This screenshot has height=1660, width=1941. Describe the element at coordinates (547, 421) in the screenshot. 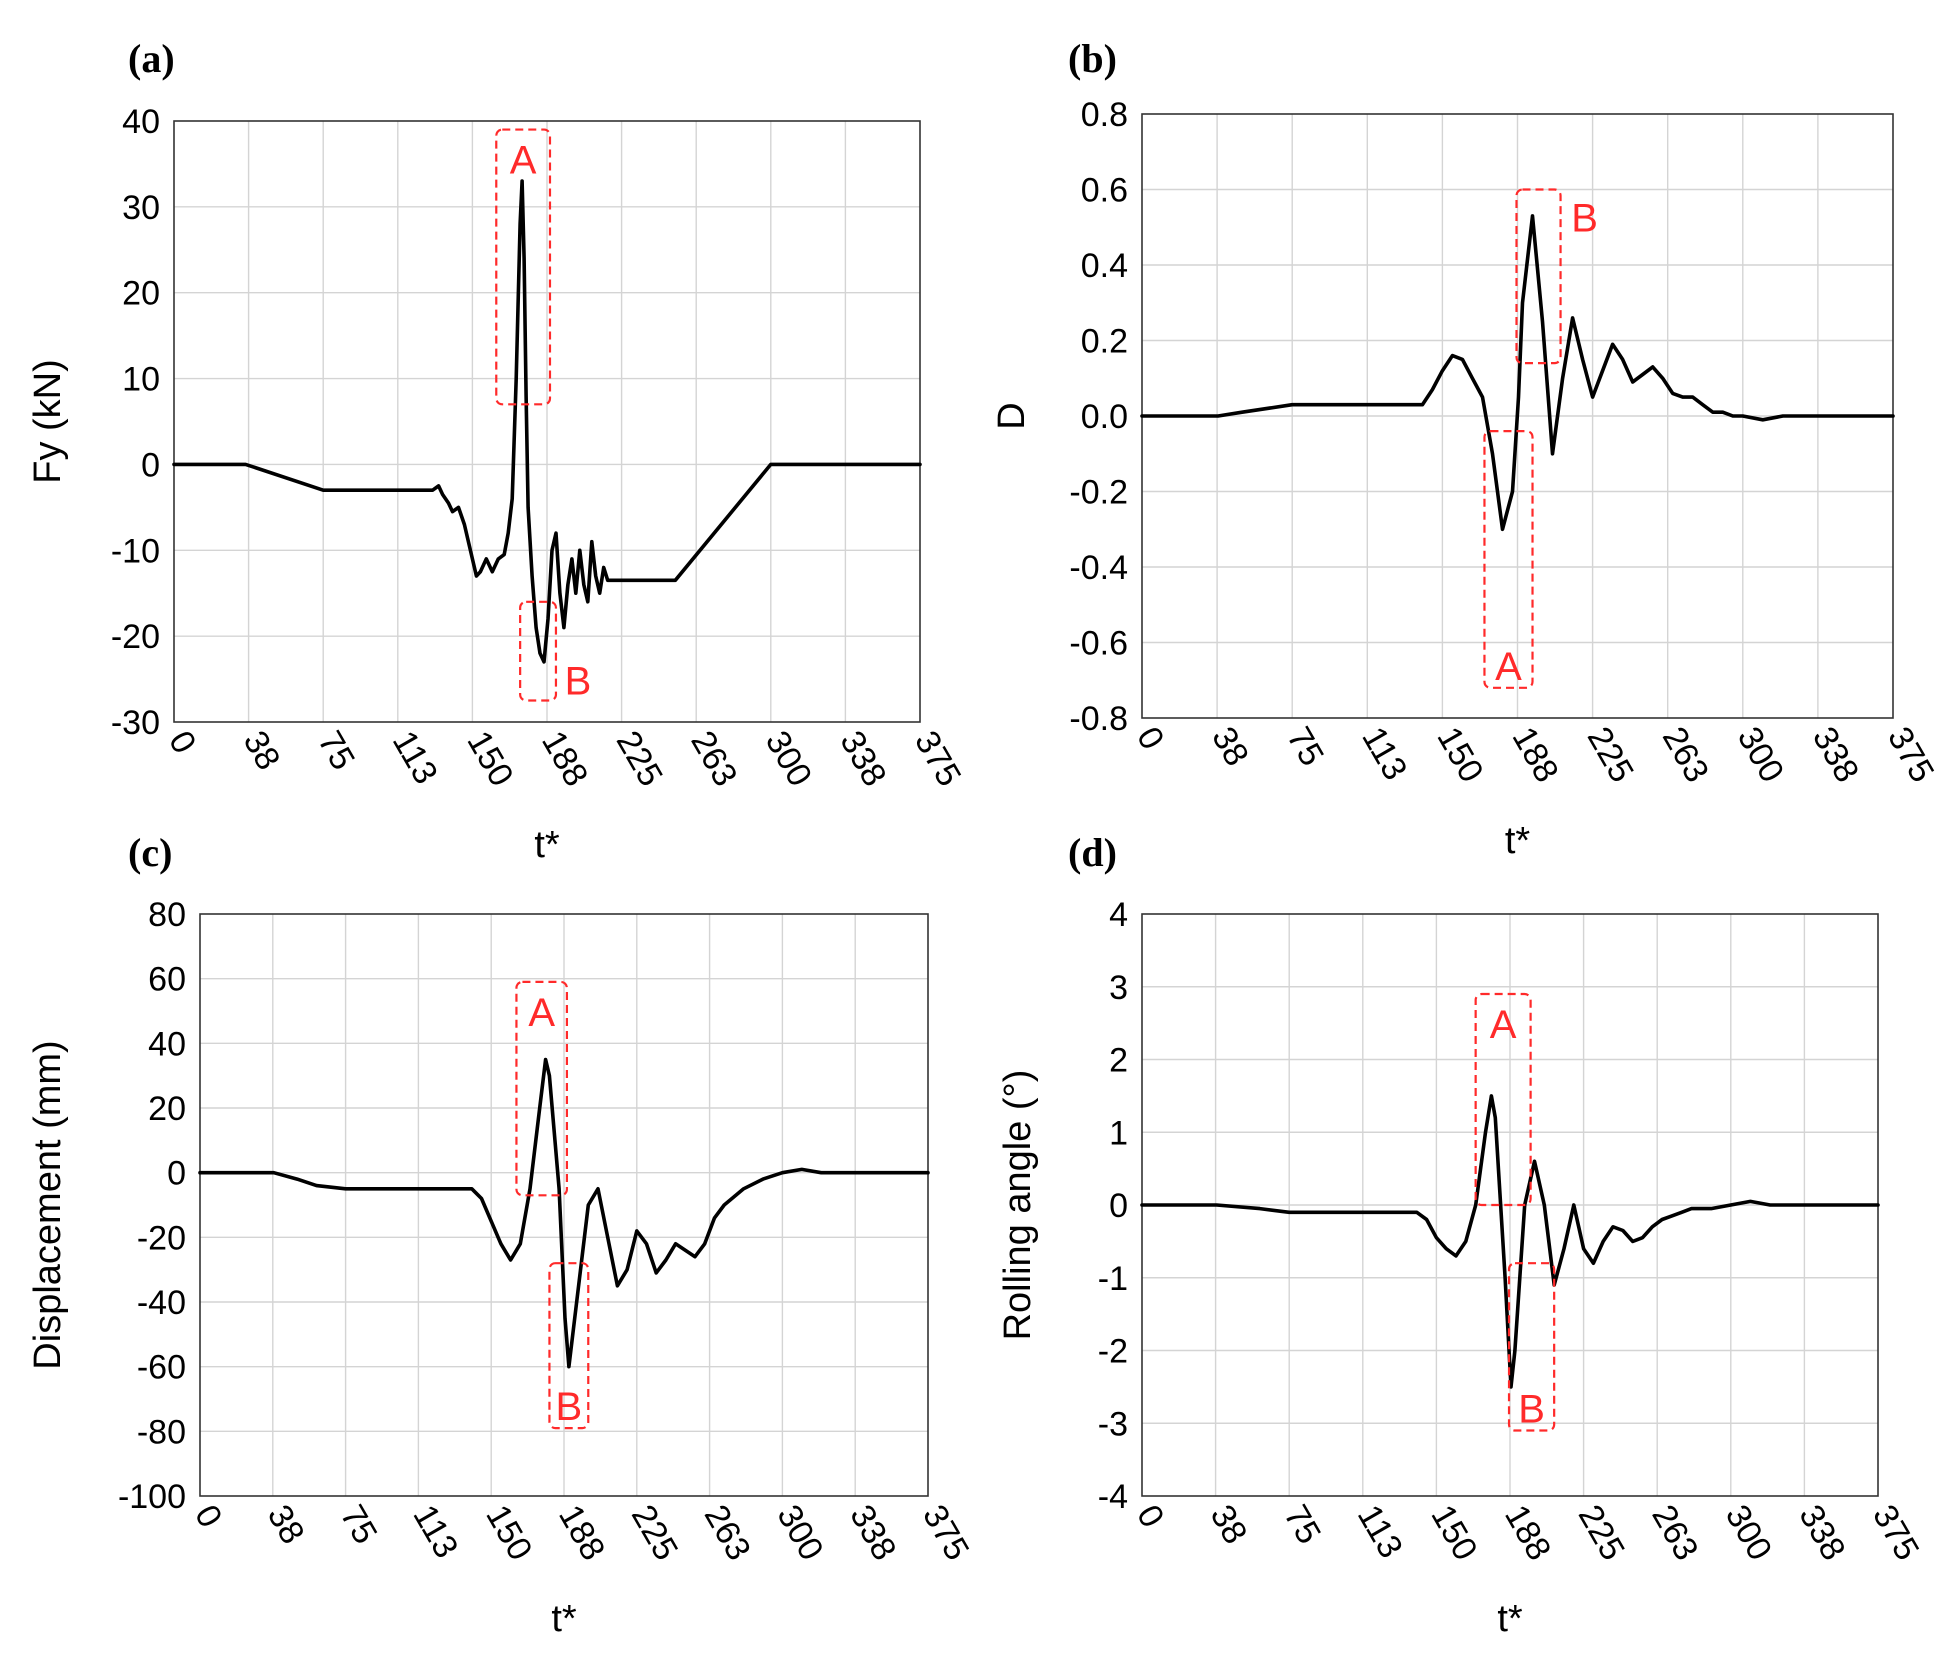

I see `plot-frame` at that location.